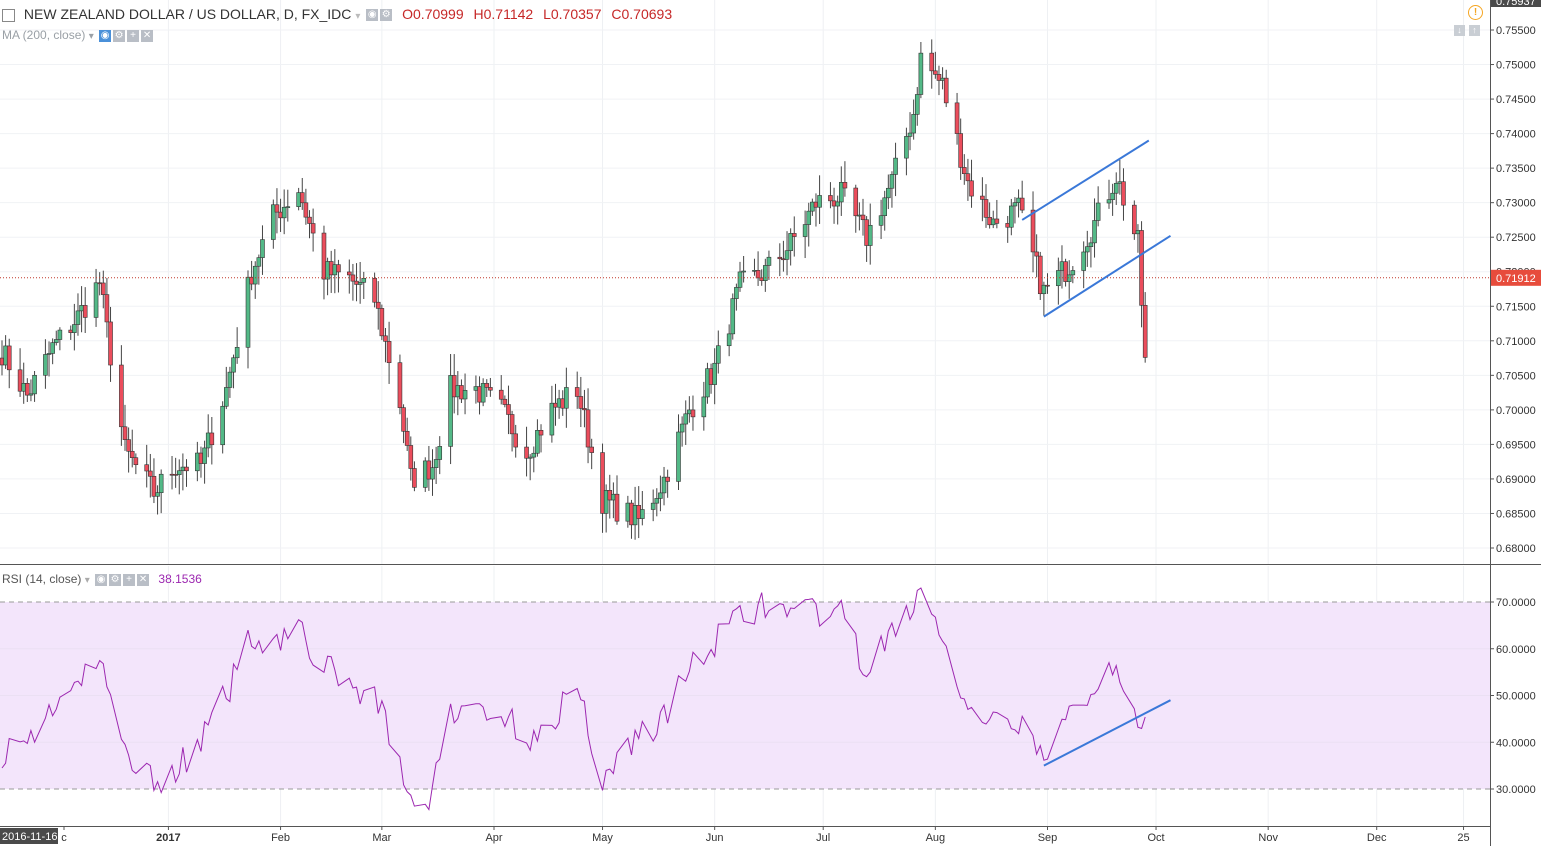  What do you see at coordinates (1474, 30) in the screenshot?
I see `scale-up-icon: ↑` at bounding box center [1474, 30].